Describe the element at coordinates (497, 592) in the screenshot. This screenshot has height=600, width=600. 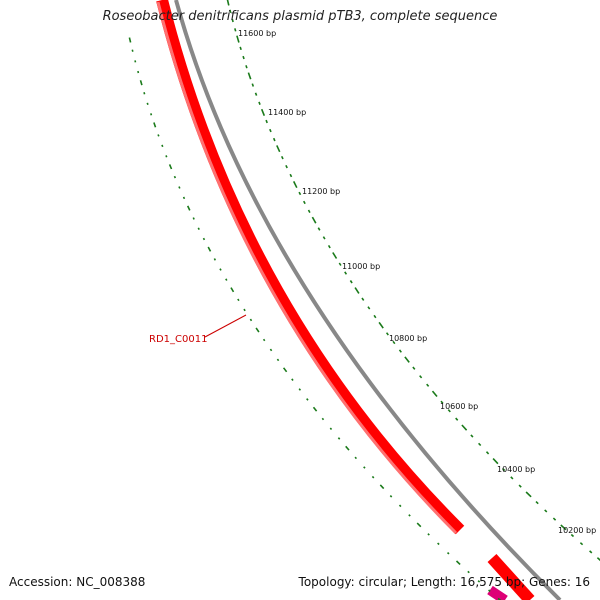
I see `gene-arc-bottom-pink` at that location.